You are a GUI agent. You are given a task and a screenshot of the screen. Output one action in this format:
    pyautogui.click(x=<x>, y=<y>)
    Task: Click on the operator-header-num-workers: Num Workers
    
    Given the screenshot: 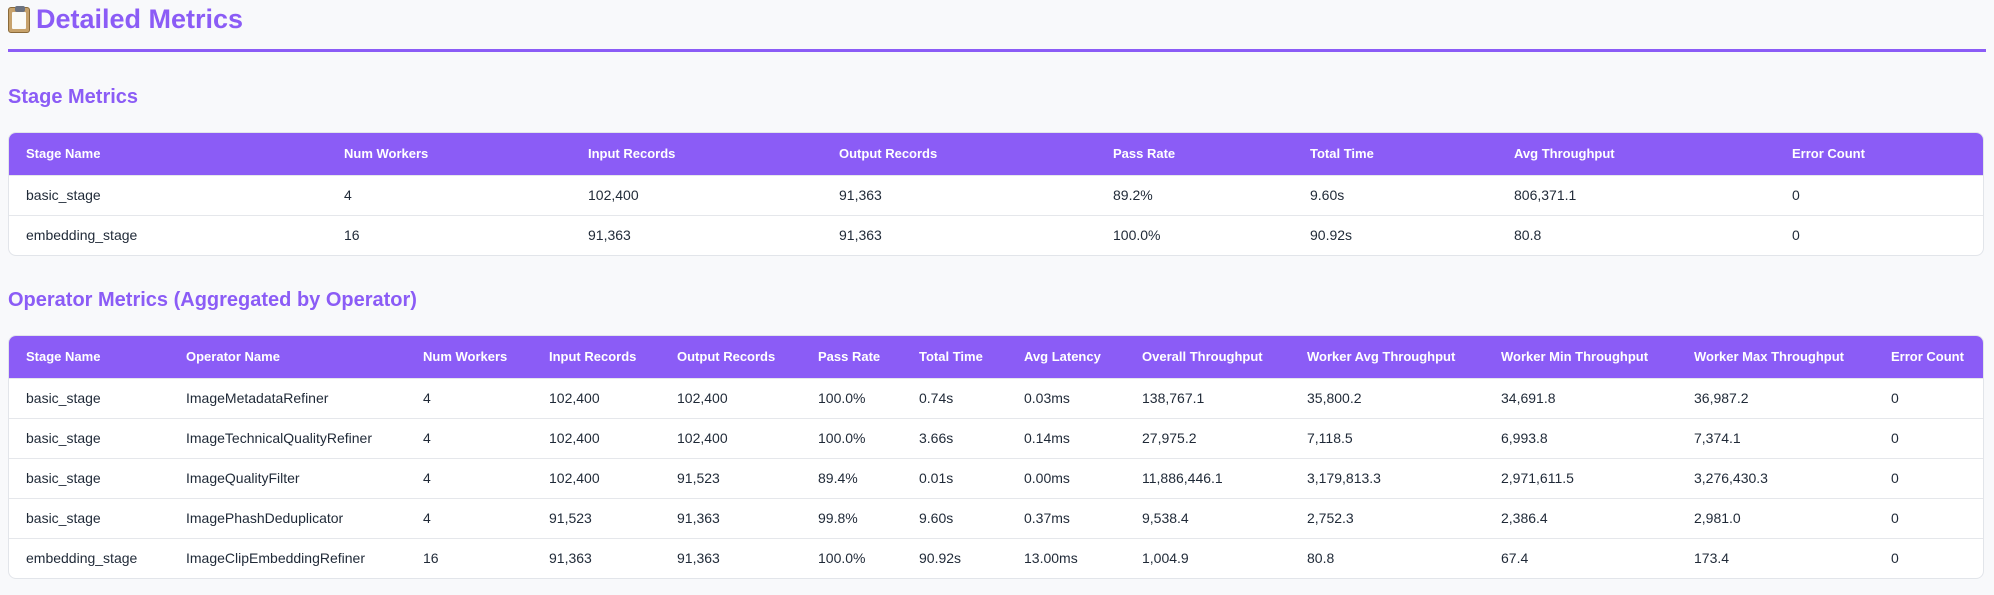 What is the action you would take?
    pyautogui.click(x=465, y=357)
    